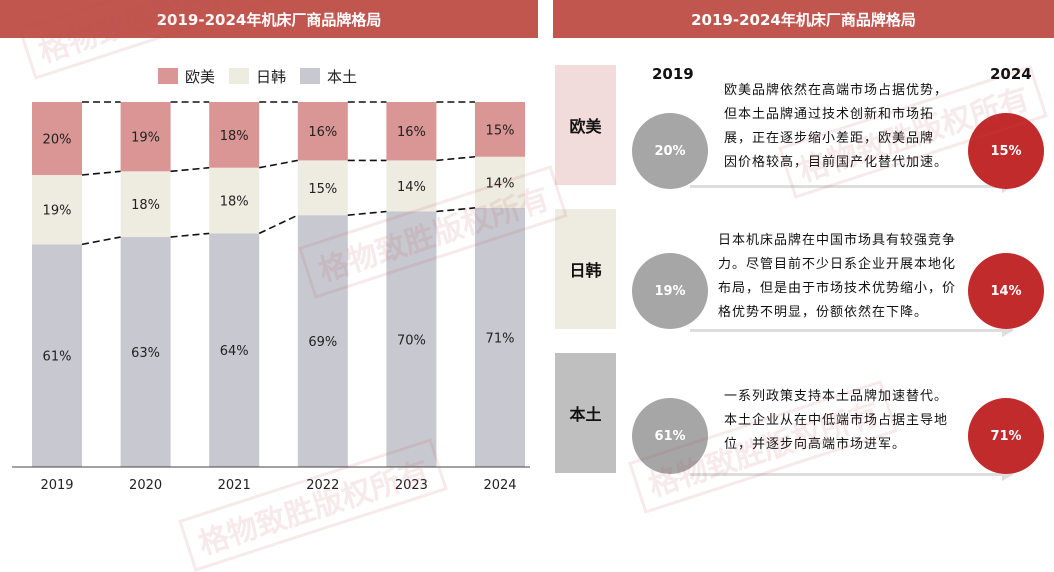 The image size is (1054, 572). I want to click on local-2019-share: 61%, so click(670, 436).